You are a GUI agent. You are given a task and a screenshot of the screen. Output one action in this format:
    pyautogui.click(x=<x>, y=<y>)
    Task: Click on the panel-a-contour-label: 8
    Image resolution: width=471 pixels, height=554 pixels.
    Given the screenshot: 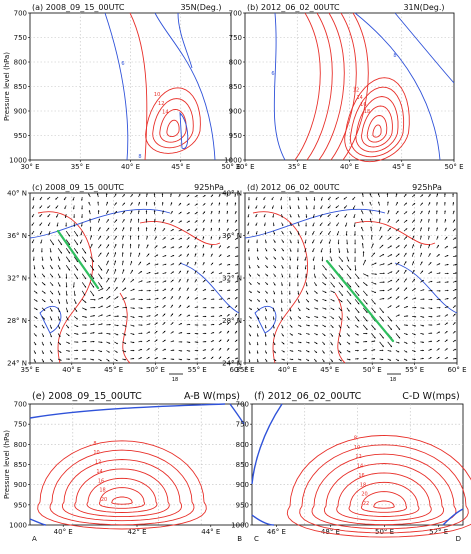 What is the action you would take?
    pyautogui.click(x=139, y=157)
    